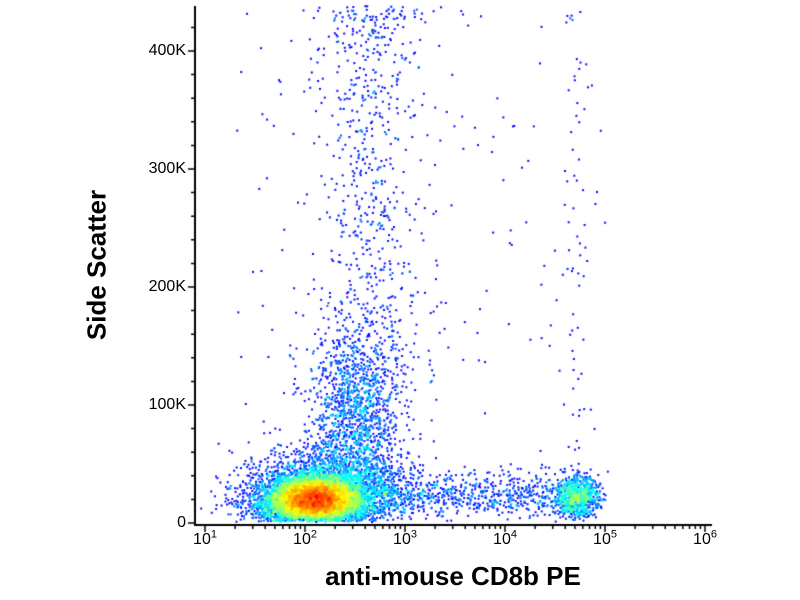 The image size is (800, 600). What do you see at coordinates (167, 50) in the screenshot?
I see `y-tick-label-400k: 400K` at bounding box center [167, 50].